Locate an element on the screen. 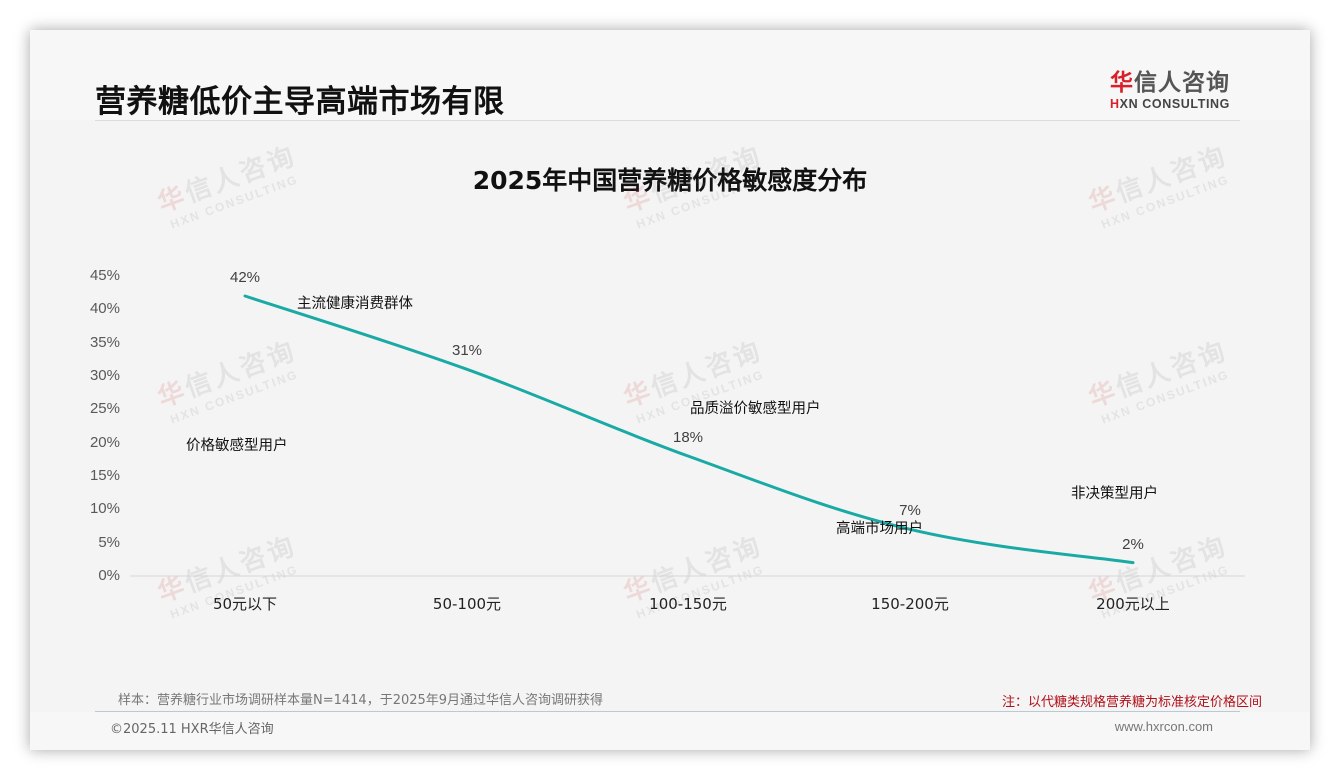  logo-chinese: 华信人咨询 is located at coordinates (1180, 80).